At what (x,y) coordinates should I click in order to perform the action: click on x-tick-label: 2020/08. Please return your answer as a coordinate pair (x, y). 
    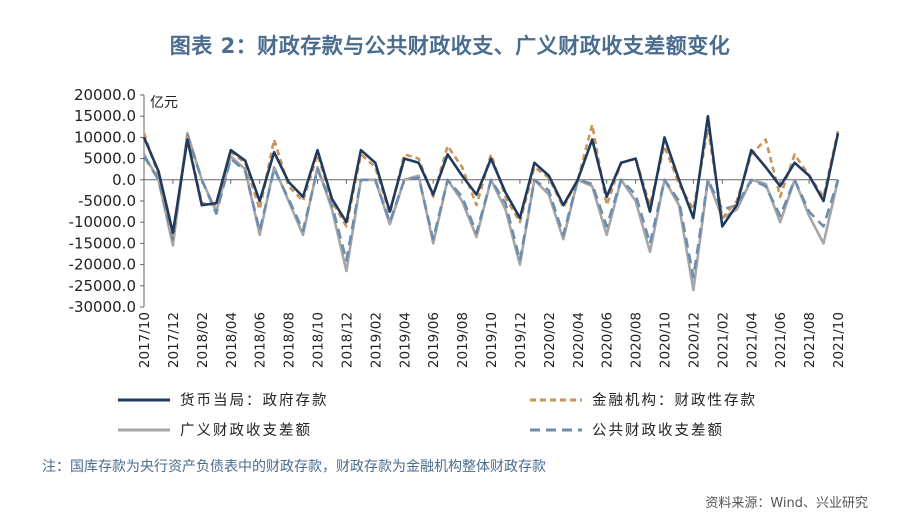
    Looking at the image, I should click on (637, 340).